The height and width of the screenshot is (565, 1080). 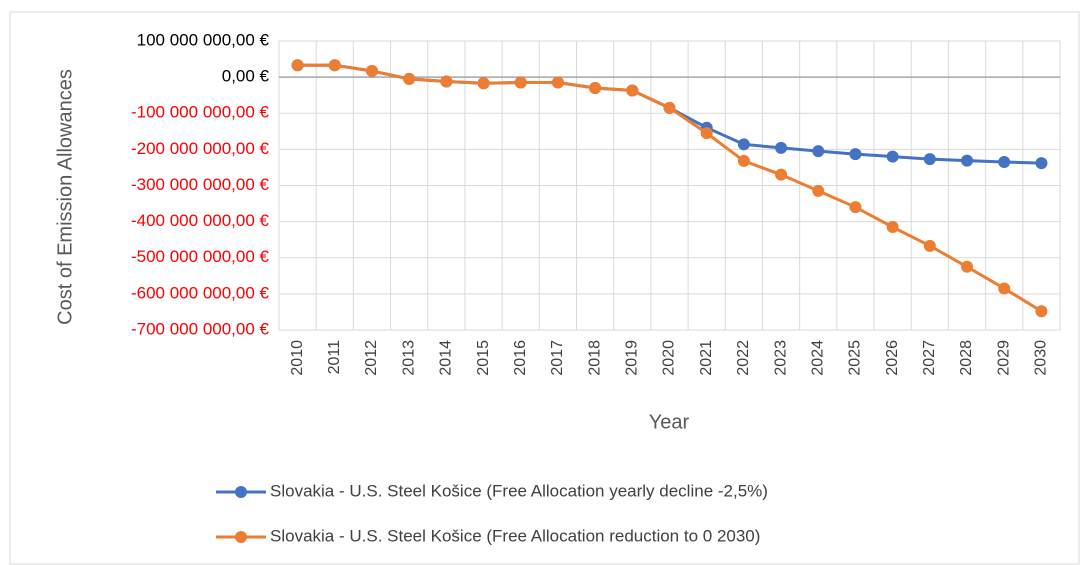 I want to click on y-tick-label: 100 000 000,00 €, so click(x=203, y=39).